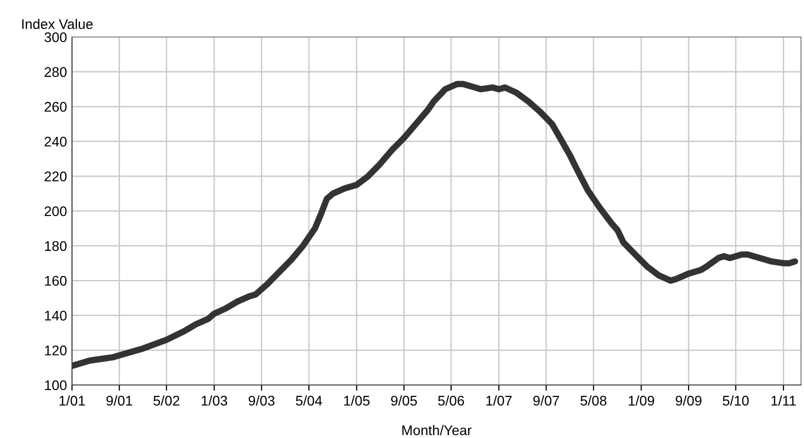 This screenshot has width=804, height=438. Describe the element at coordinates (55, 72) in the screenshot. I see `y-tick-label: 280` at that location.